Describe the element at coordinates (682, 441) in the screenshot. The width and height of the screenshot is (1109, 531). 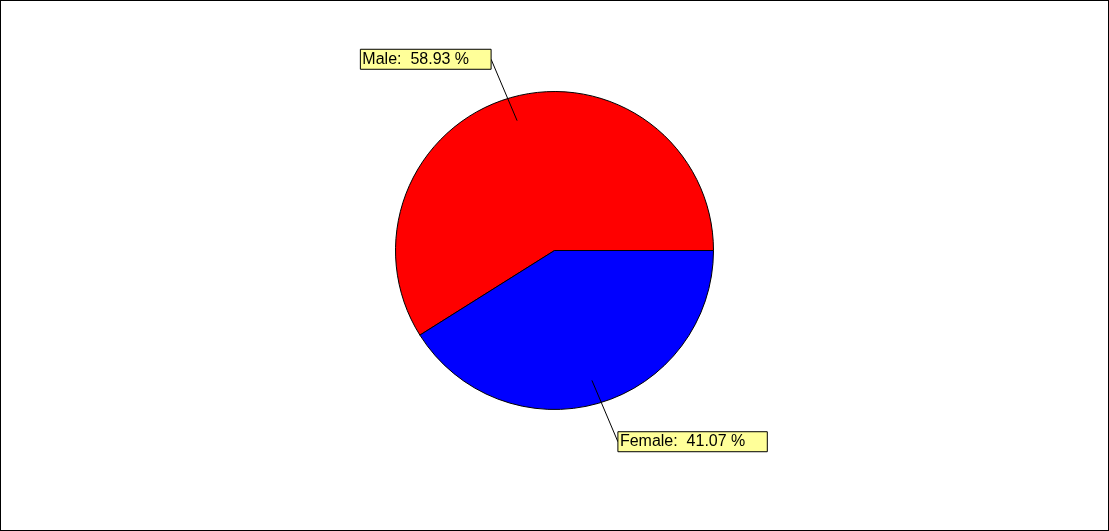
I see `slice-label: Female: 41.07 %` at that location.